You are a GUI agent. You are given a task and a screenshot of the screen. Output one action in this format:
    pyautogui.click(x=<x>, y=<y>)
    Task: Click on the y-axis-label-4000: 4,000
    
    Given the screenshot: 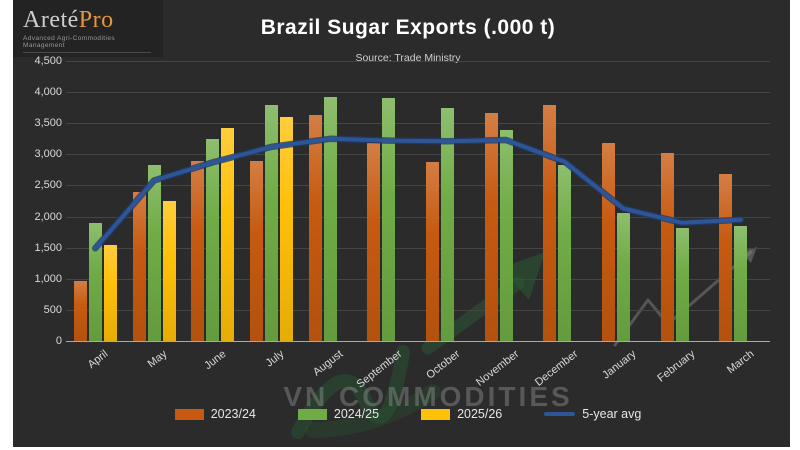 What is the action you would take?
    pyautogui.click(x=48, y=92)
    